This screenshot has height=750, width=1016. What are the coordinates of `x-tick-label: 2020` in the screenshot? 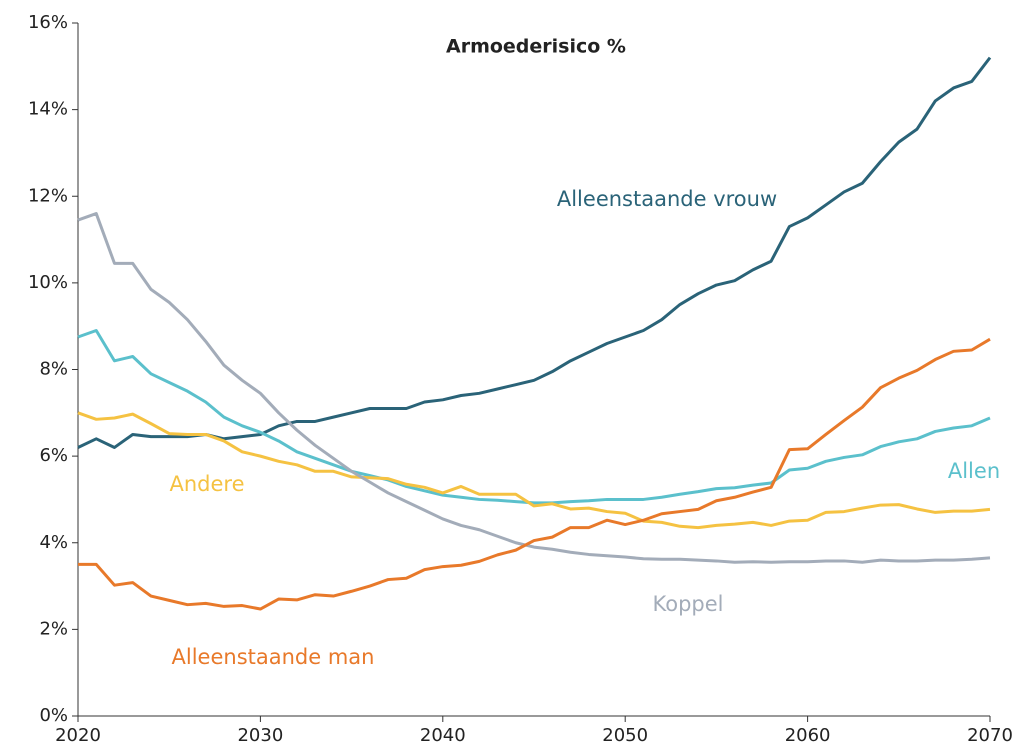 It's located at (78, 735).